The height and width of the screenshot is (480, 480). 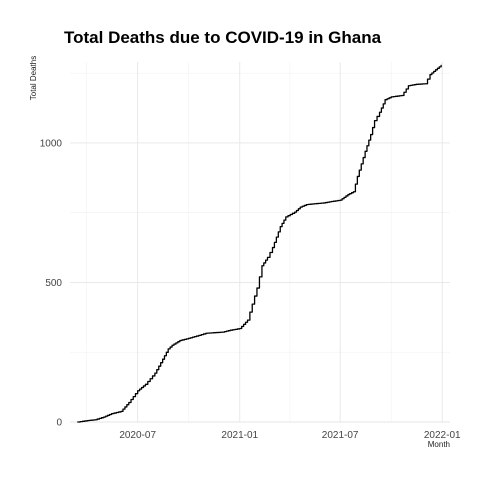 What do you see at coordinates (53, 283) in the screenshot?
I see `y-tick-label: 500` at bounding box center [53, 283].